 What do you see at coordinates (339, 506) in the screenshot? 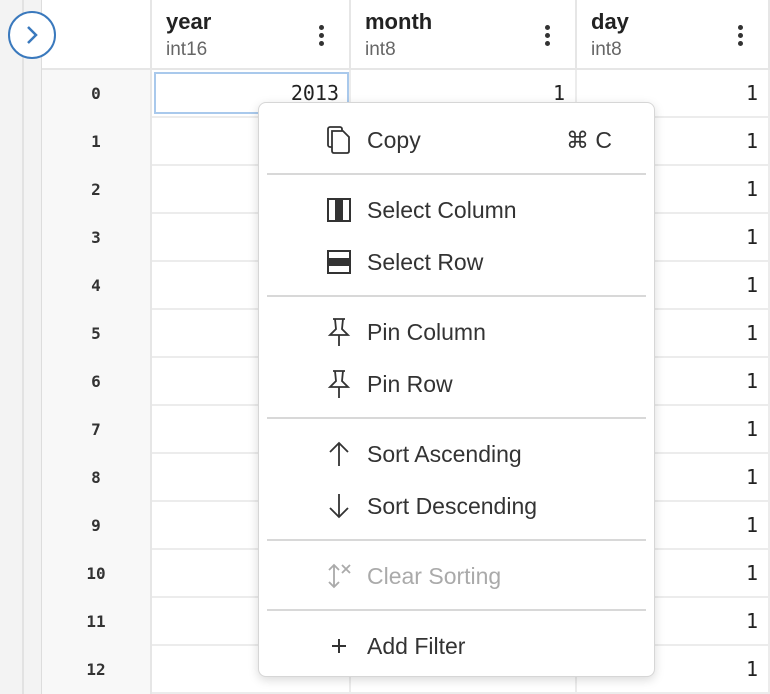
I see `arrow-down-icon` at bounding box center [339, 506].